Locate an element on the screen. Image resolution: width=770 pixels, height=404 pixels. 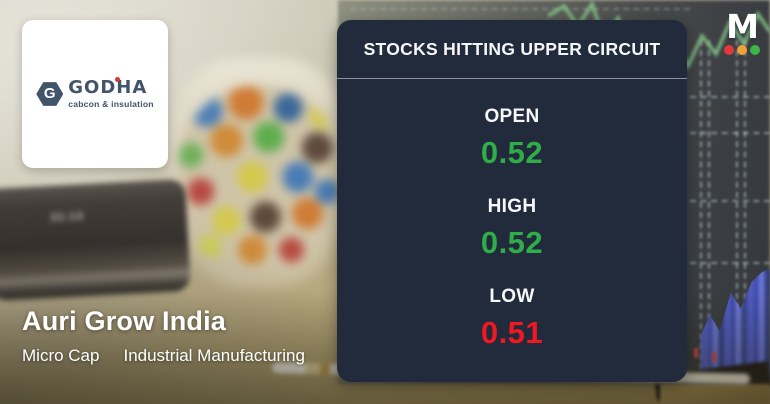
godha-tagline: cabcon & insulation is located at coordinates (111, 103).